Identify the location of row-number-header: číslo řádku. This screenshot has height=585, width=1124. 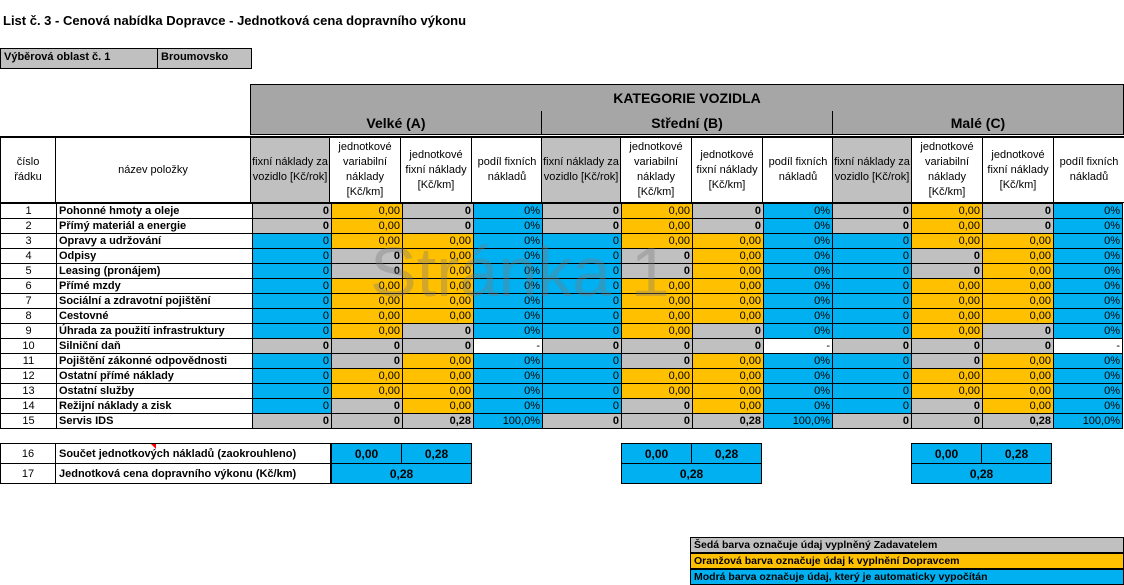
(28, 169).